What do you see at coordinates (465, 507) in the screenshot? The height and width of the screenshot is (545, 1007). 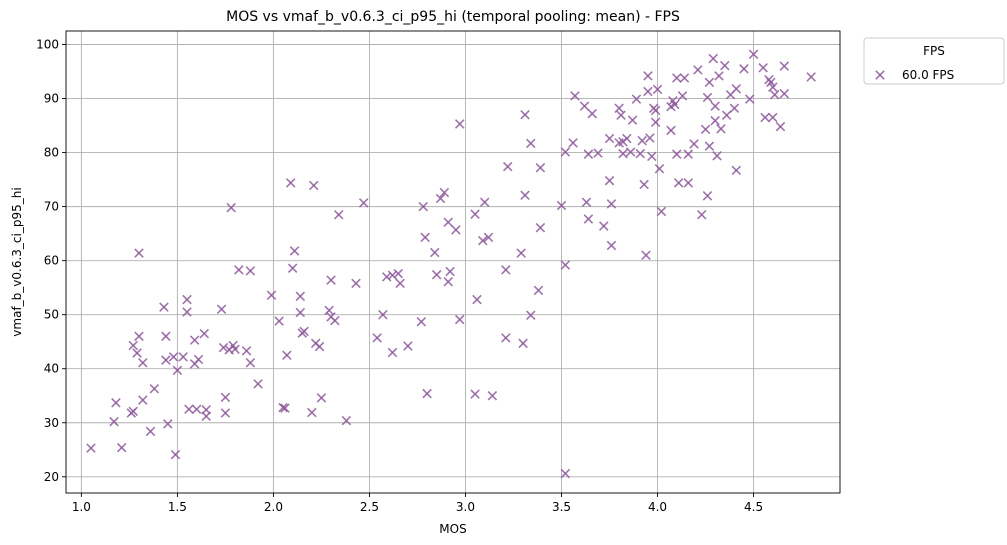 I see `x-tick-label: 3.0` at bounding box center [465, 507].